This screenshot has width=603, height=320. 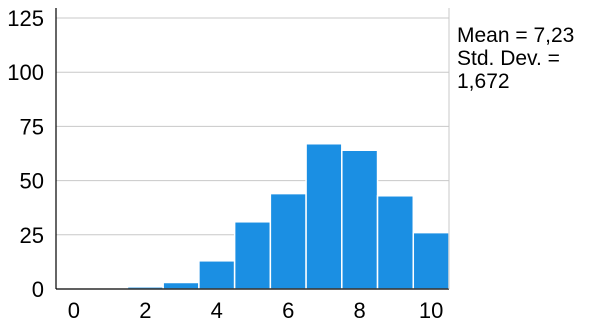 What do you see at coordinates (431, 309) in the screenshot?
I see `x-tick-label: 10` at bounding box center [431, 309].